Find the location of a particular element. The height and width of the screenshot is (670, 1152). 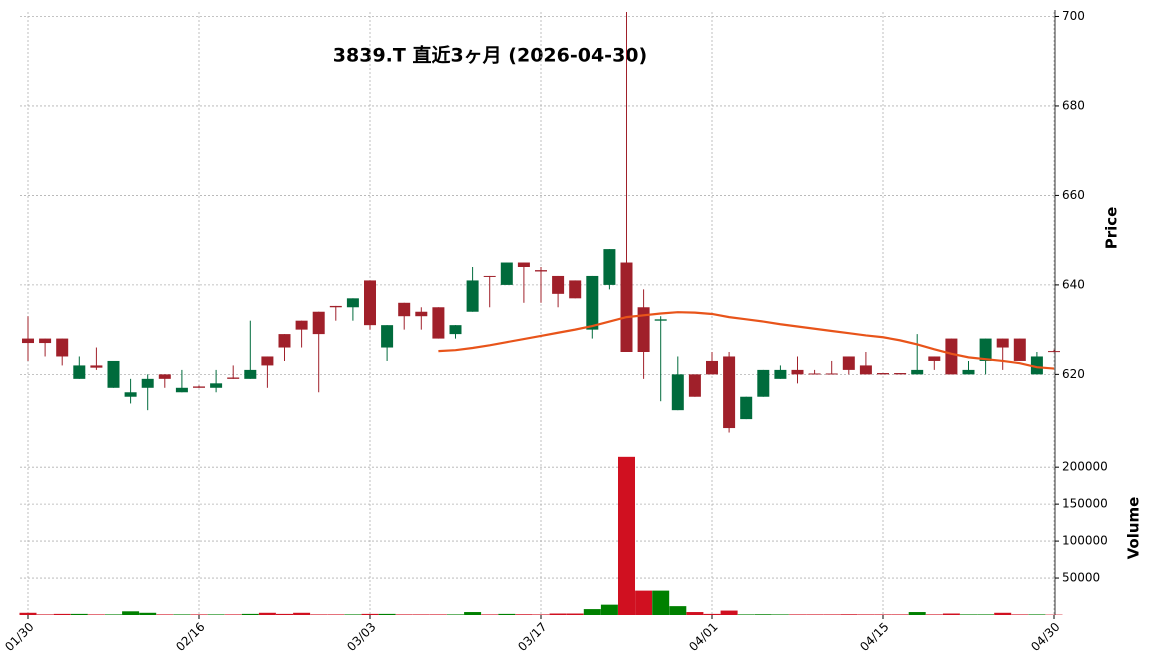

y-tick-label: 700 is located at coordinates (1073, 16).